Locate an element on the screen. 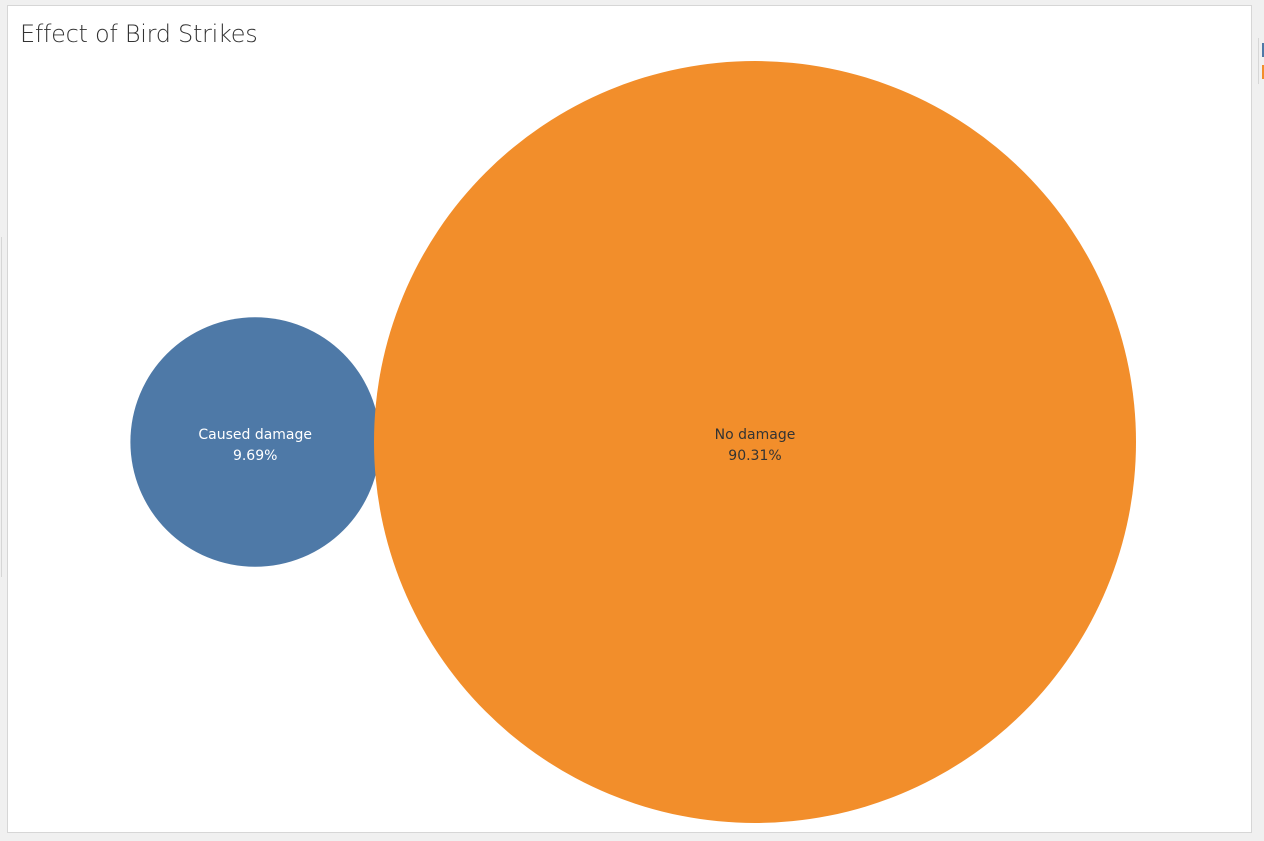 The image size is (1264, 841). chart-title: Effect of Bird Strikes is located at coordinates (139, 34).